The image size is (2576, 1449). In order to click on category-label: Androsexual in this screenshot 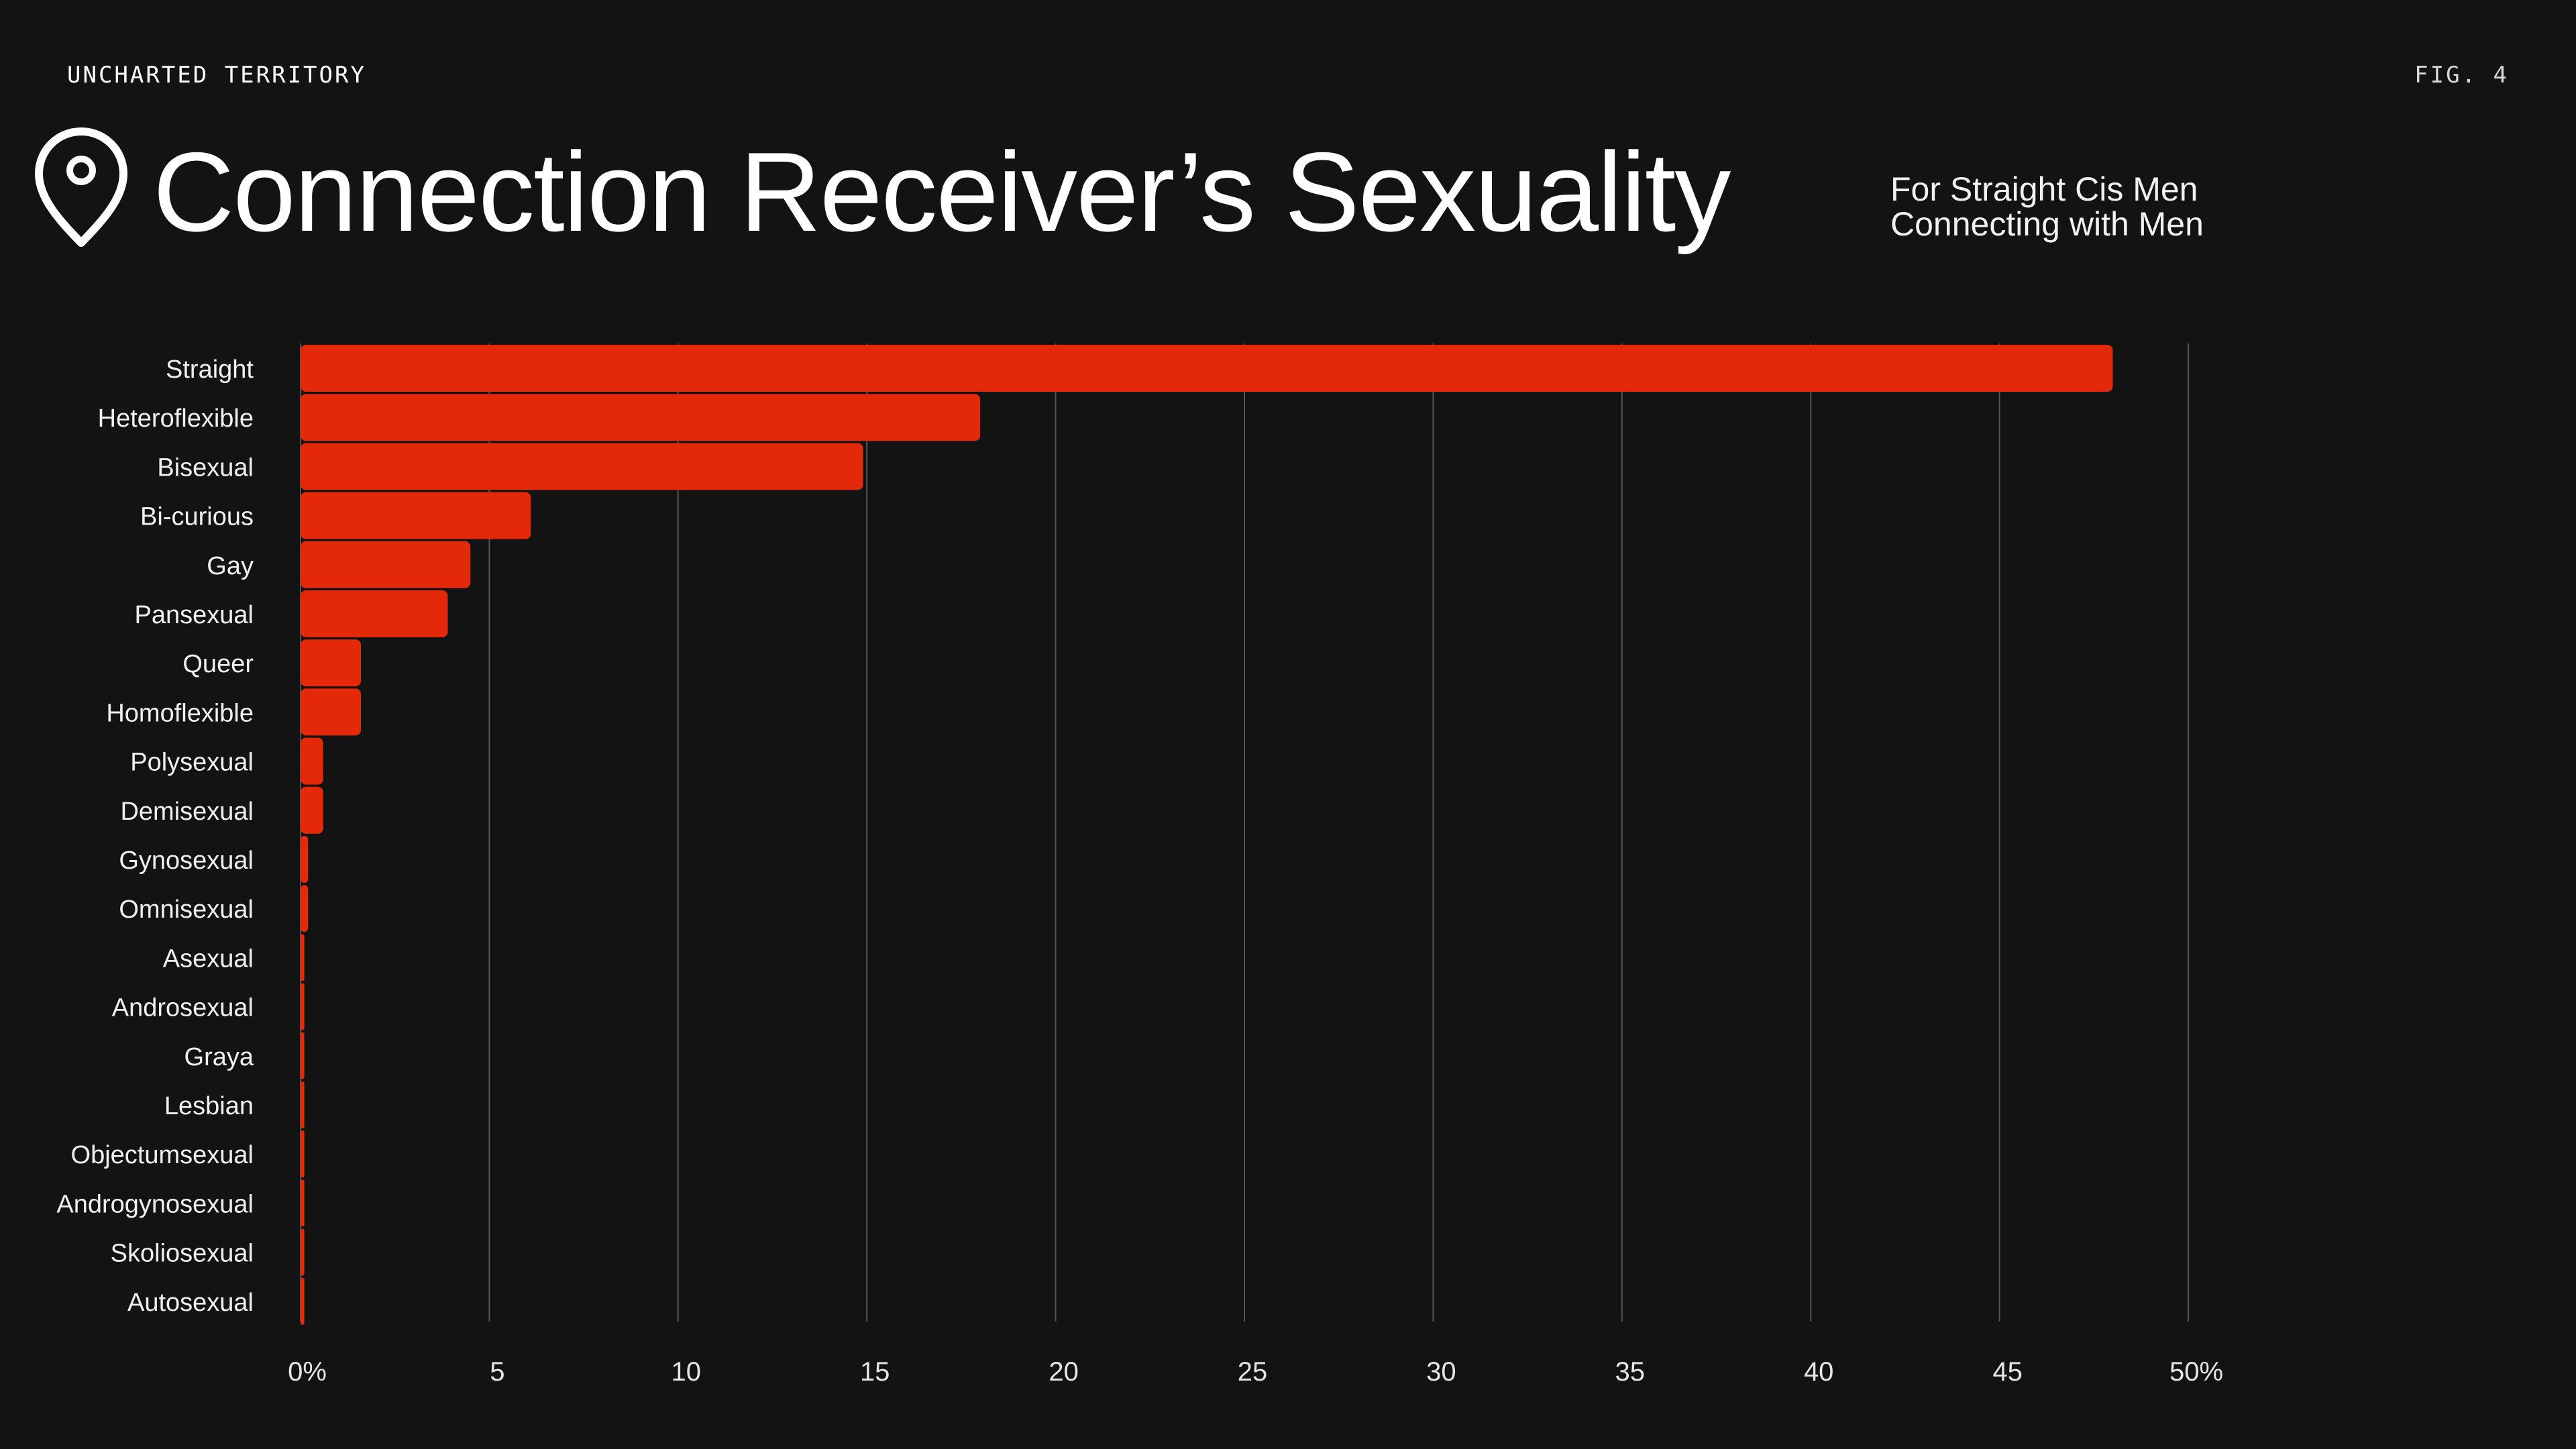, I will do `click(183, 1008)`.